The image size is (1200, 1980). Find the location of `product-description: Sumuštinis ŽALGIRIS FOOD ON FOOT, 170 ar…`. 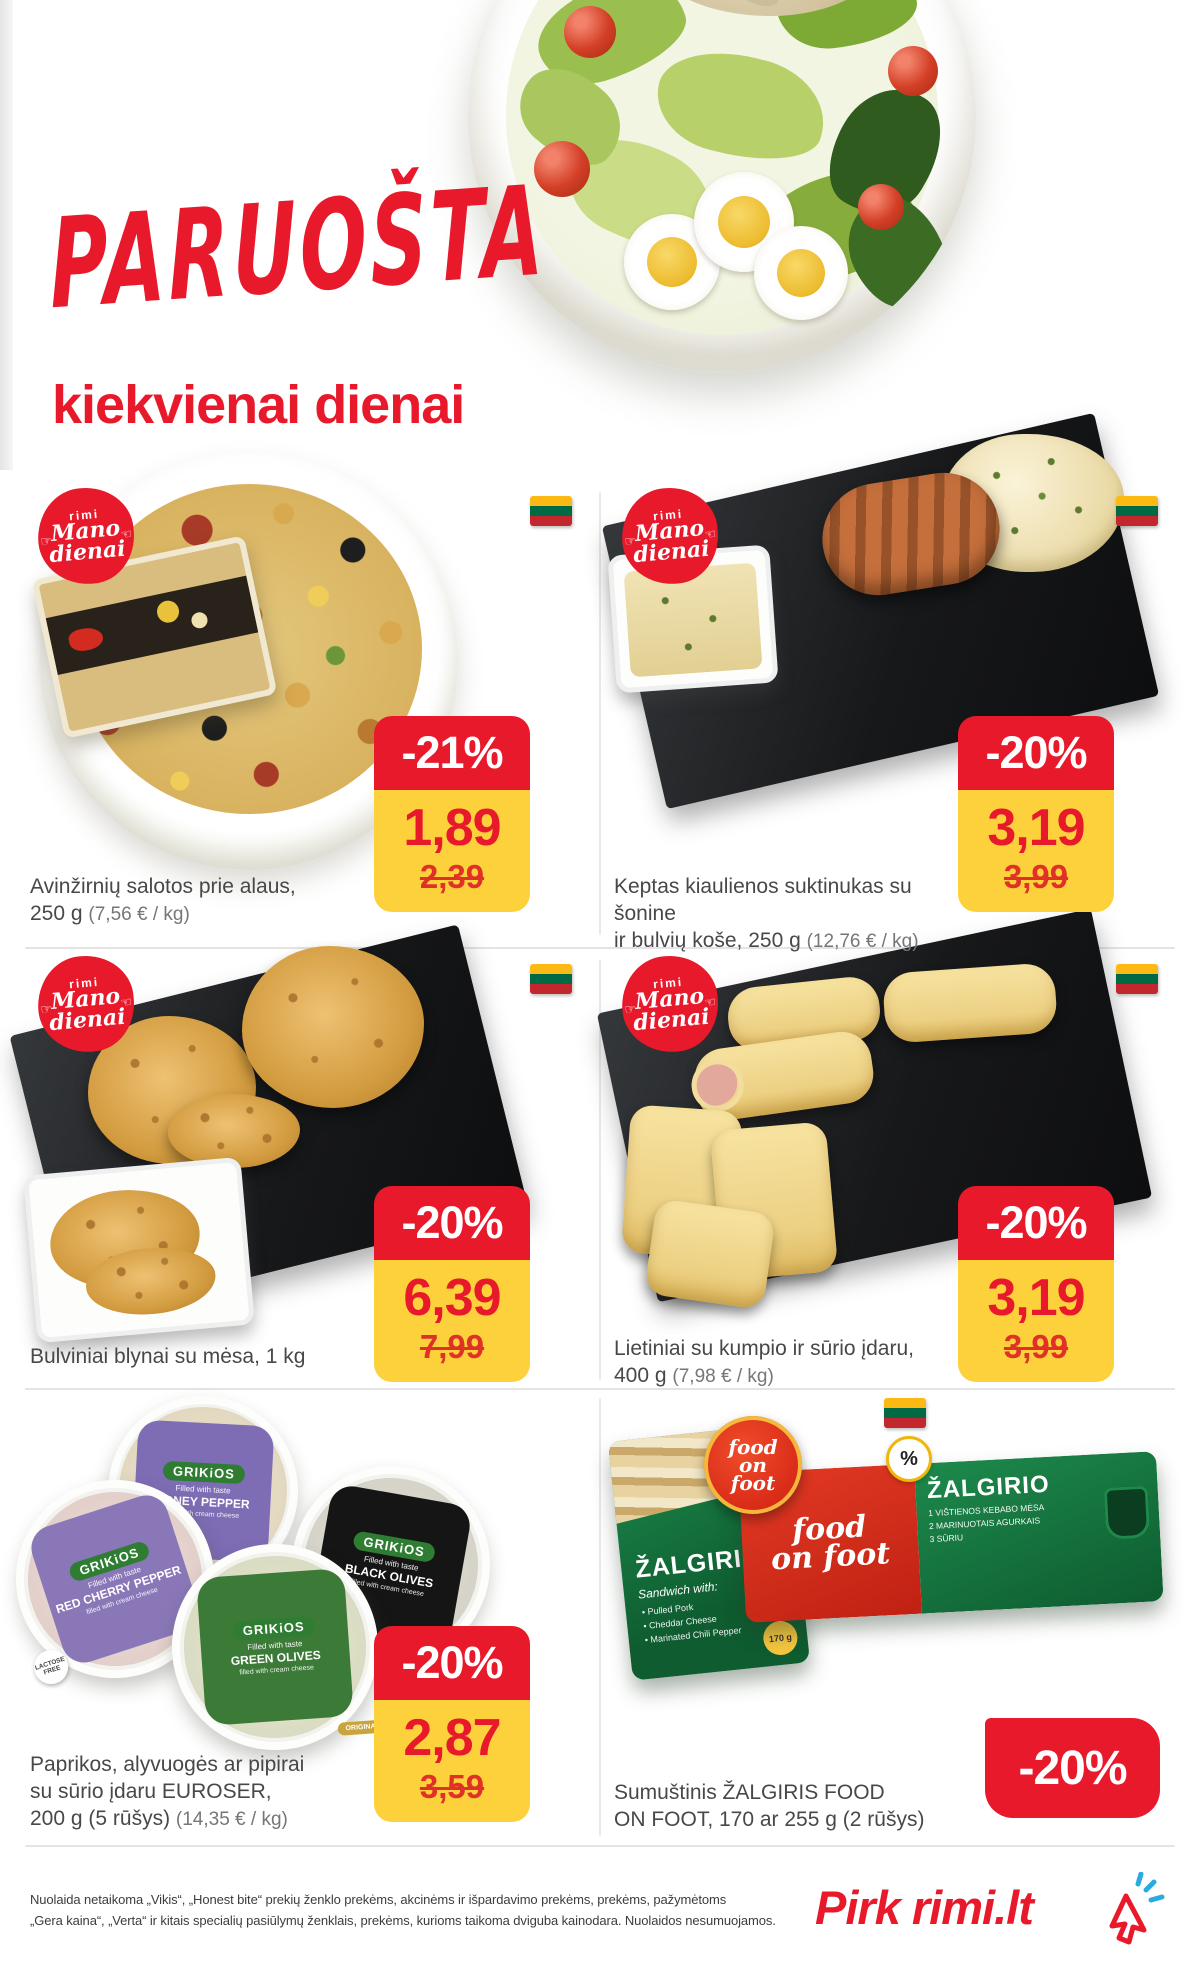

product-description: Sumuštinis ŽALGIRIS FOOD ON FOOT, 170 ar… is located at coordinates (769, 1806).